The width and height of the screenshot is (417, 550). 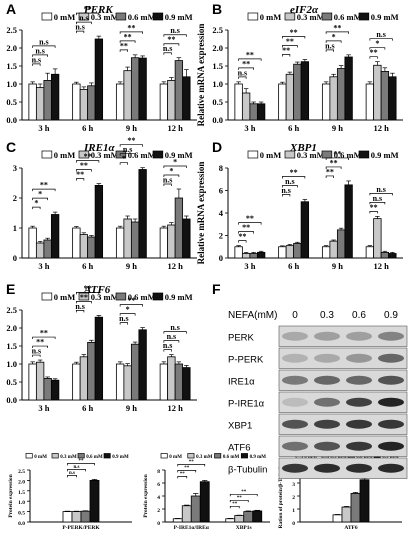 What do you see at coordinates (226, 456) in the screenshot?
I see `legend-entry: 0.6 mM` at bounding box center [226, 456].